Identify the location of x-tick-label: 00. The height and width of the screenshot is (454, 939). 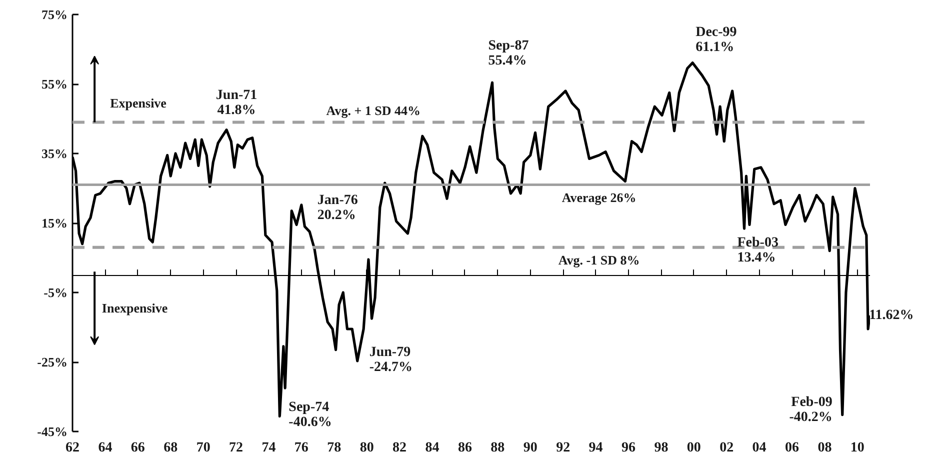
(693, 447).